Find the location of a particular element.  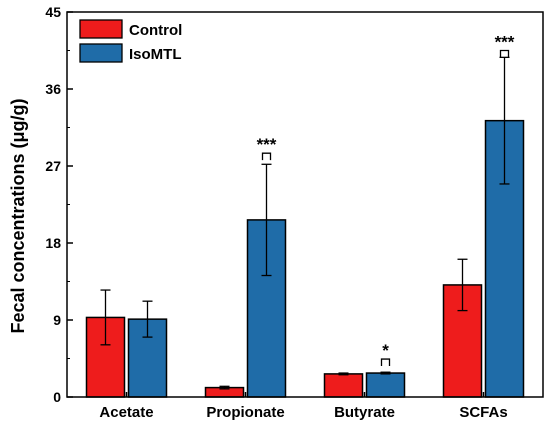

y-axis-title: Fecal concentrations (μg/g) is located at coordinates (18, 215).